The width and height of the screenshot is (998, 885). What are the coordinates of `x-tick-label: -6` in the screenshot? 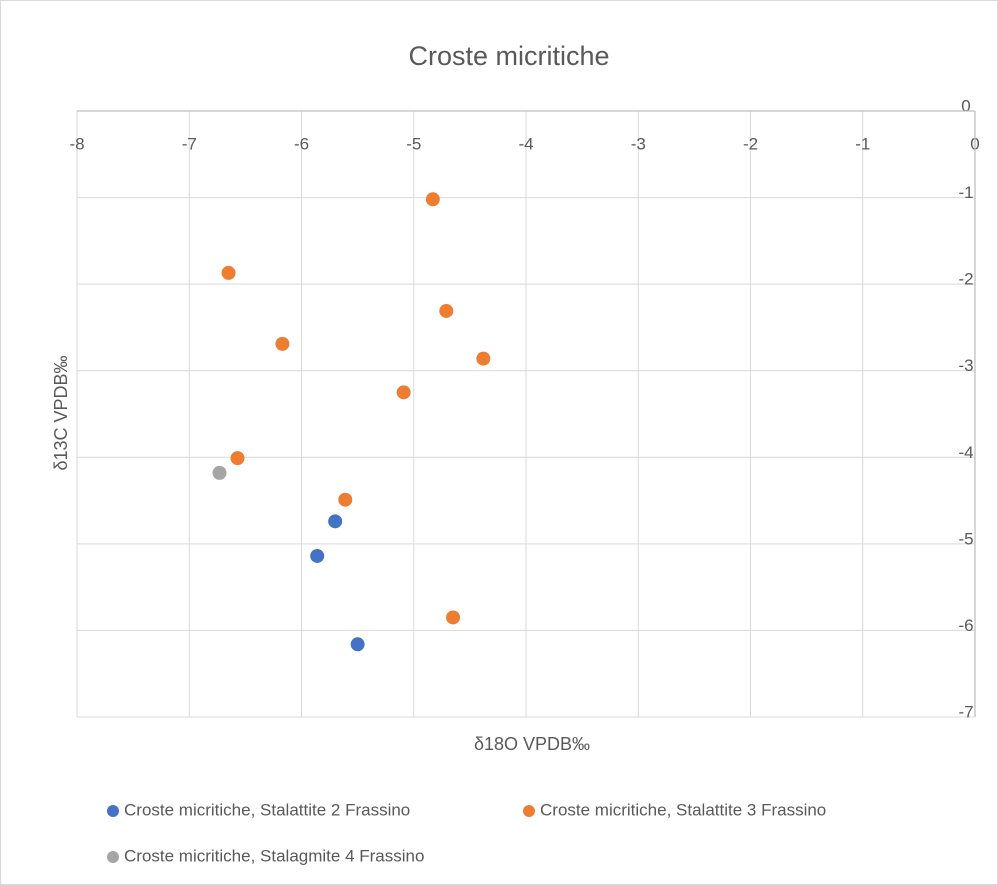 It's located at (301, 143).